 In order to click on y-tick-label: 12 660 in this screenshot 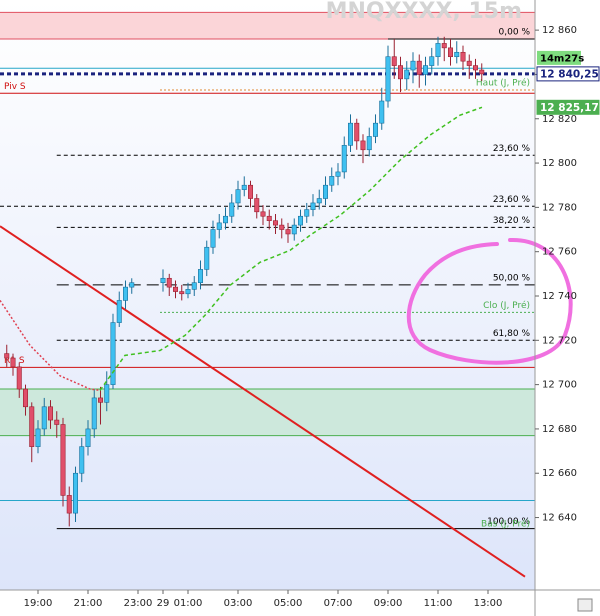, I will do `click(559, 473)`.